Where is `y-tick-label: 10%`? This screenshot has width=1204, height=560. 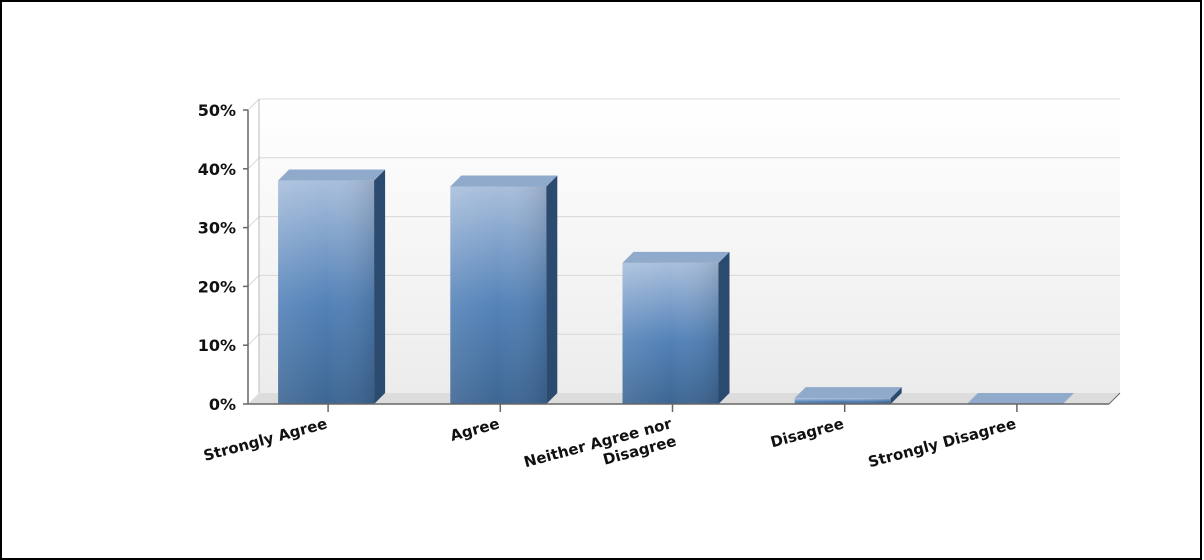
y-tick-label: 10% is located at coordinates (217, 345).